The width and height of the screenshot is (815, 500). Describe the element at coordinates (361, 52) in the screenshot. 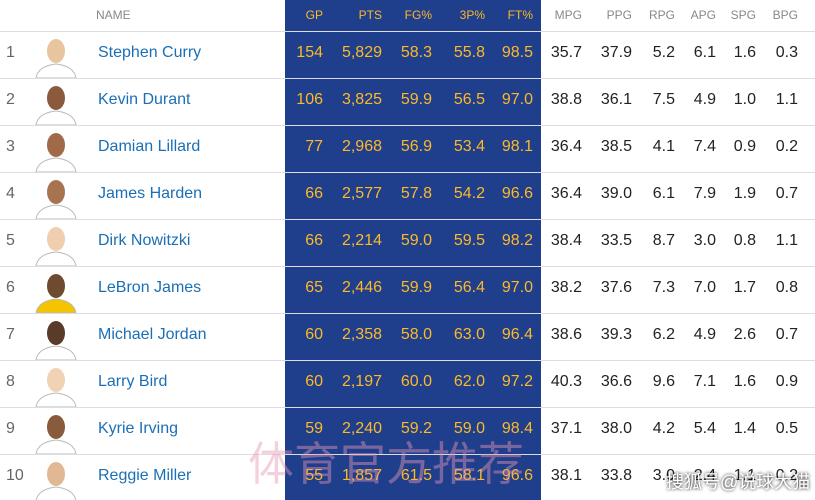

I see `stat-cell: 5,829` at that location.